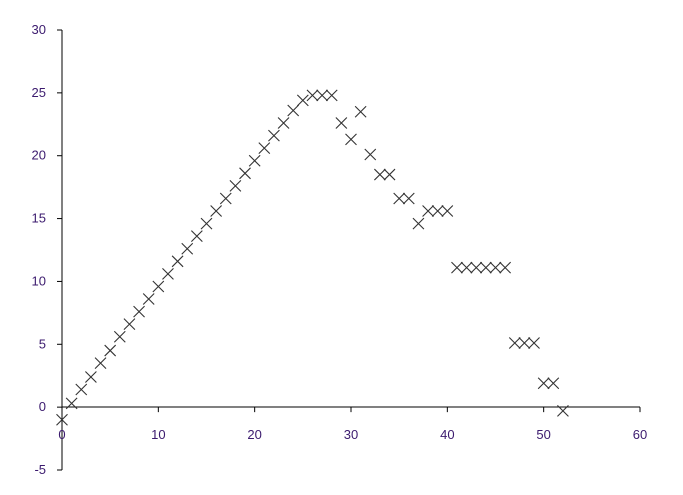 Image resolution: width=683 pixels, height=495 pixels. What do you see at coordinates (351, 434) in the screenshot?
I see `x-tick-label: 30` at bounding box center [351, 434].